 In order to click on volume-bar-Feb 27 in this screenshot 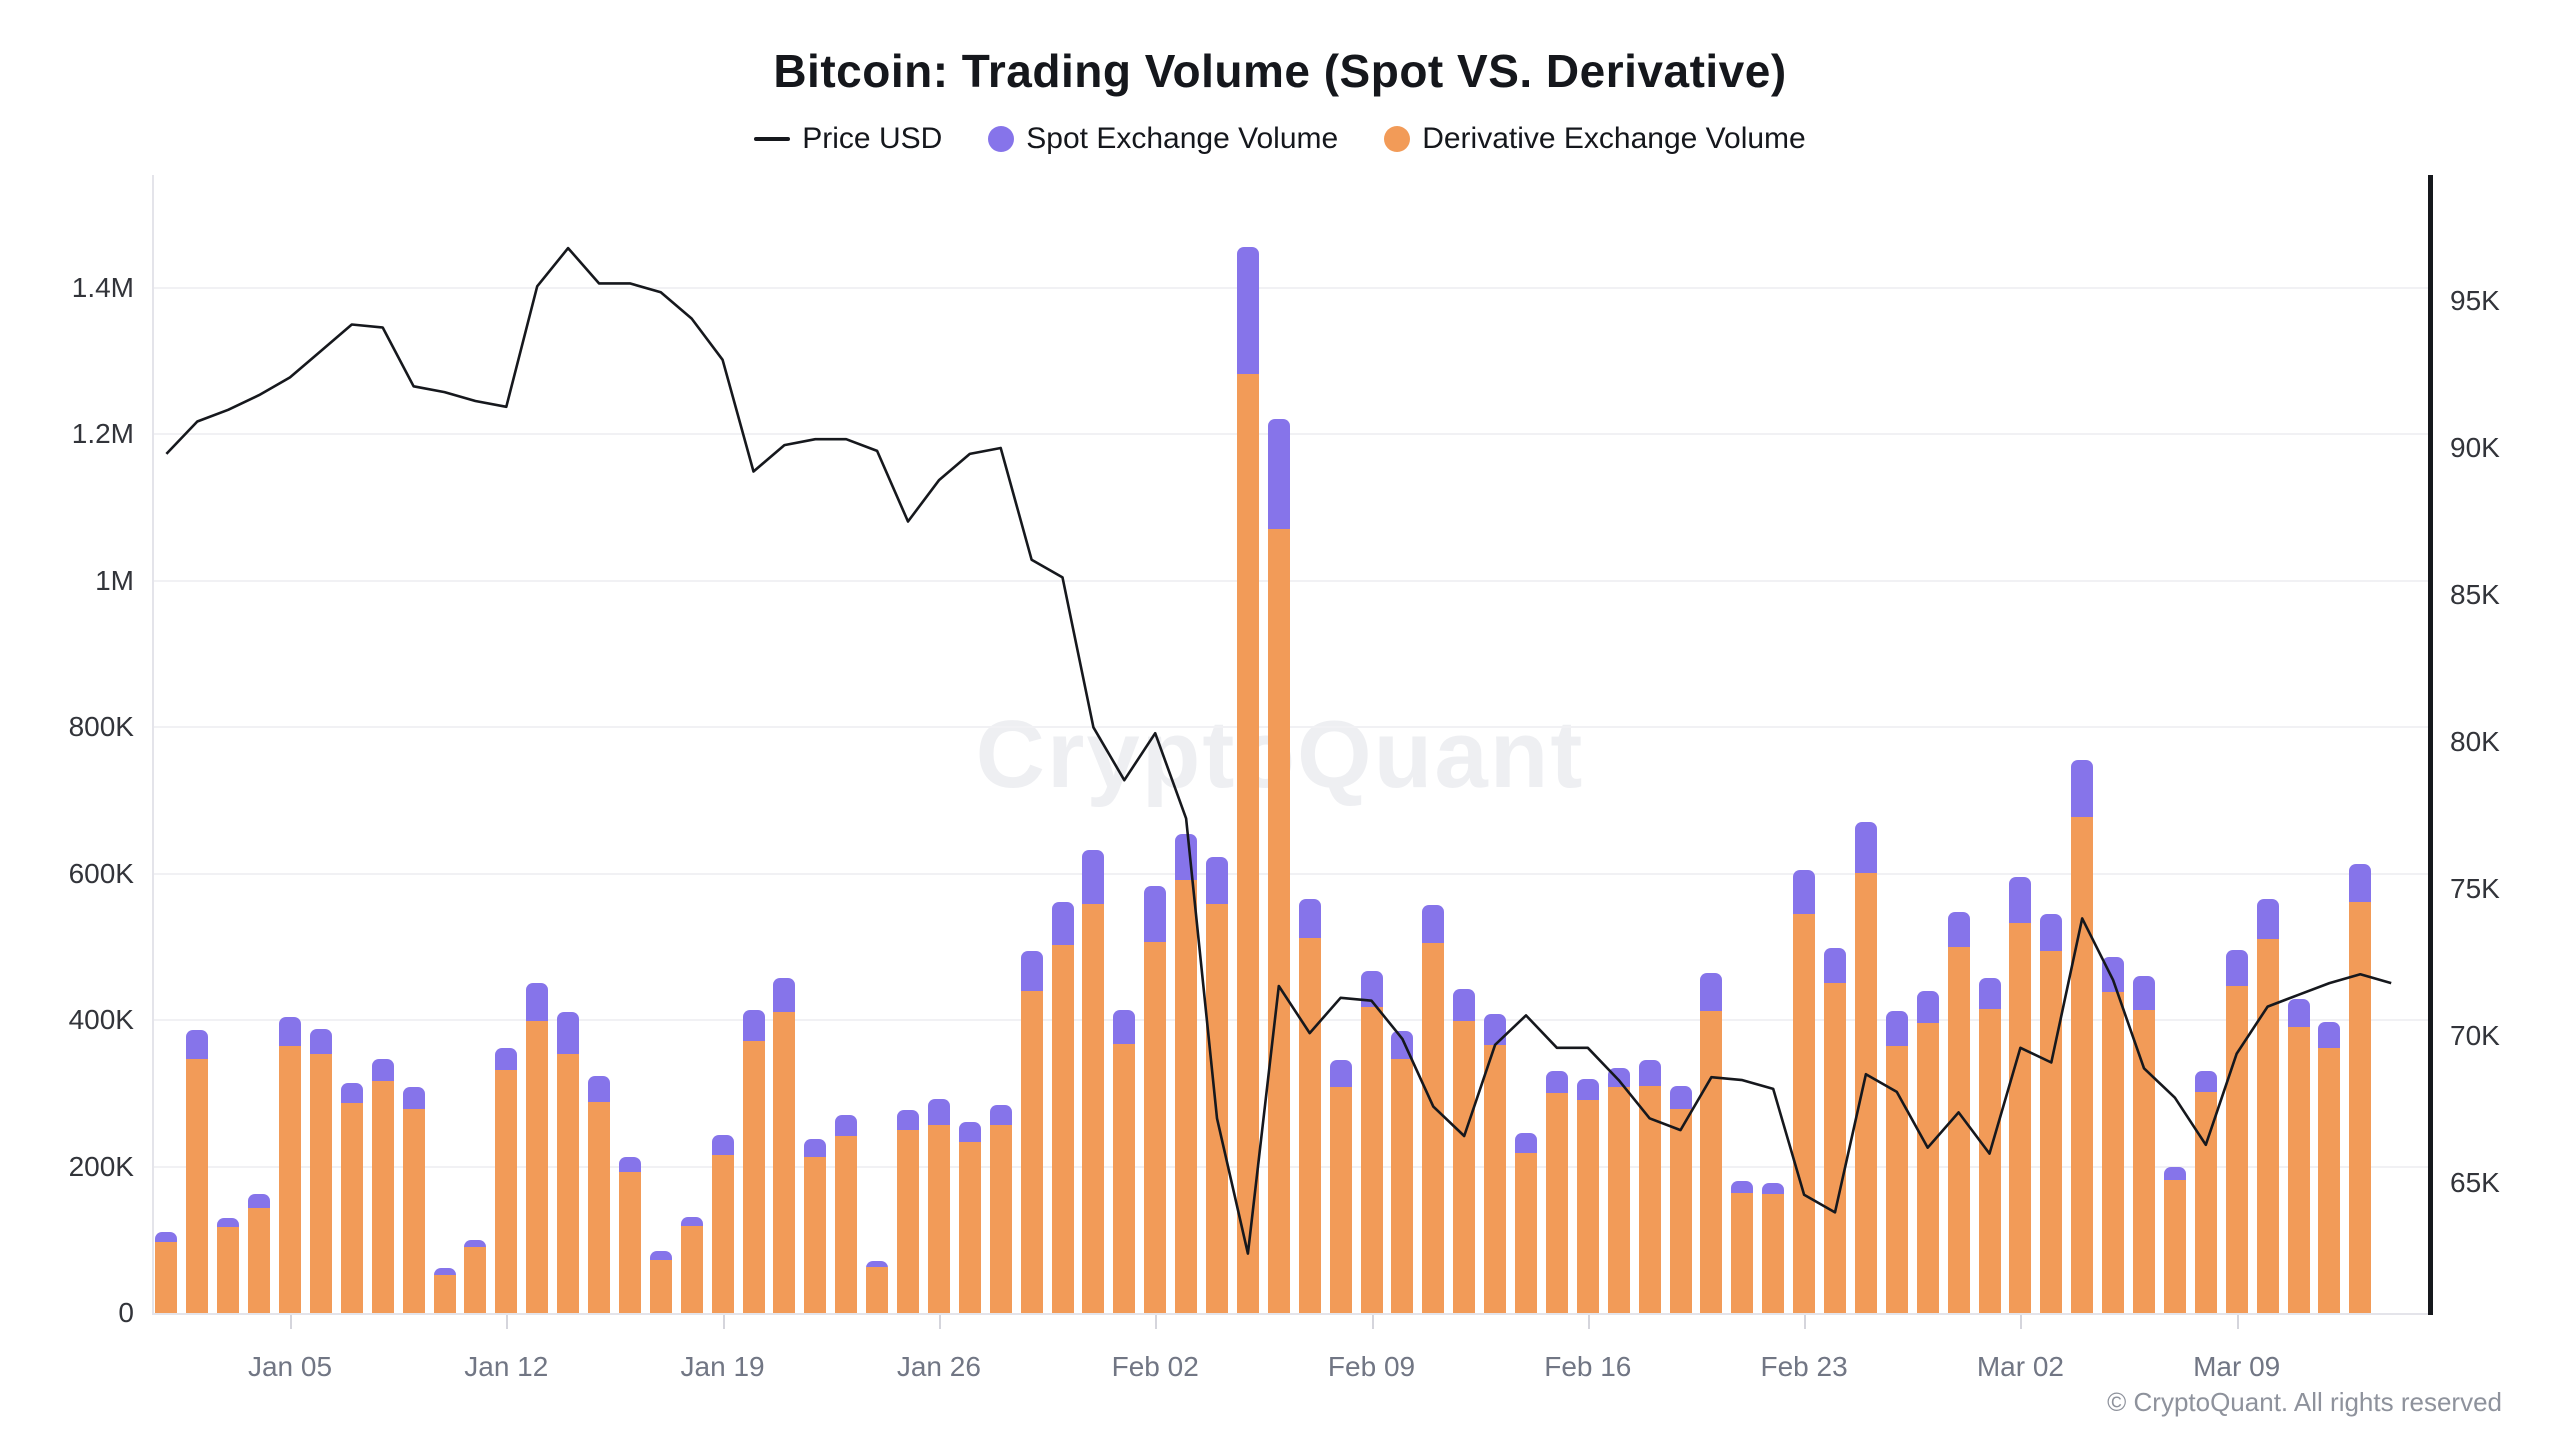, I will do `click(1927, 1152)`.